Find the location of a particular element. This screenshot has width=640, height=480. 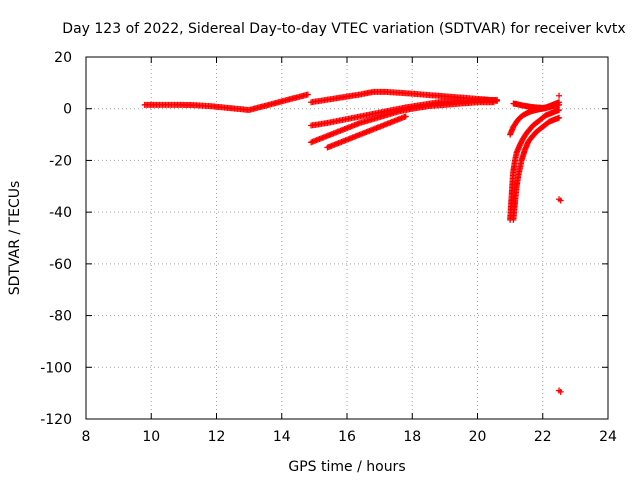

series-arc1 is located at coordinates (226, 102).